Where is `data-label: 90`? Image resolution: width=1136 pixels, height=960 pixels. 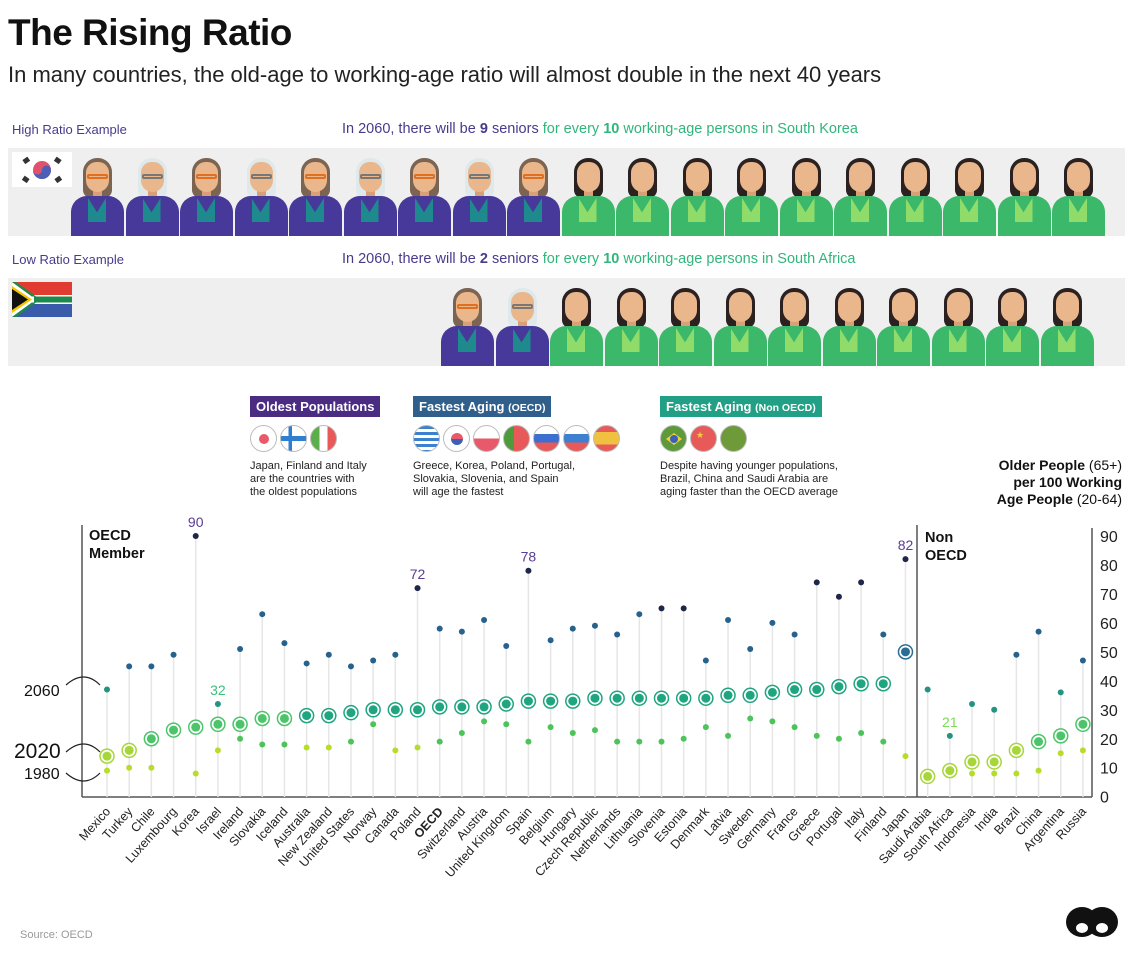
data-label: 90 is located at coordinates (196, 522).